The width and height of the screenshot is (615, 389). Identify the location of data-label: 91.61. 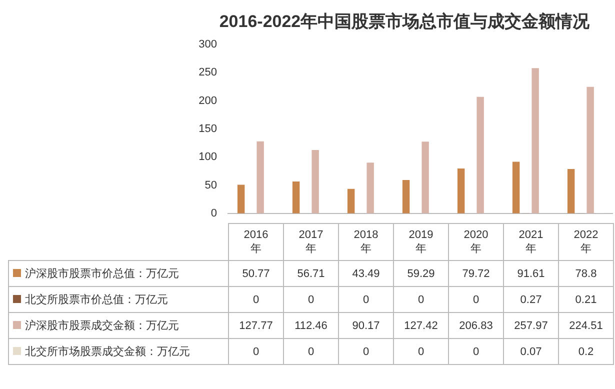
(531, 273).